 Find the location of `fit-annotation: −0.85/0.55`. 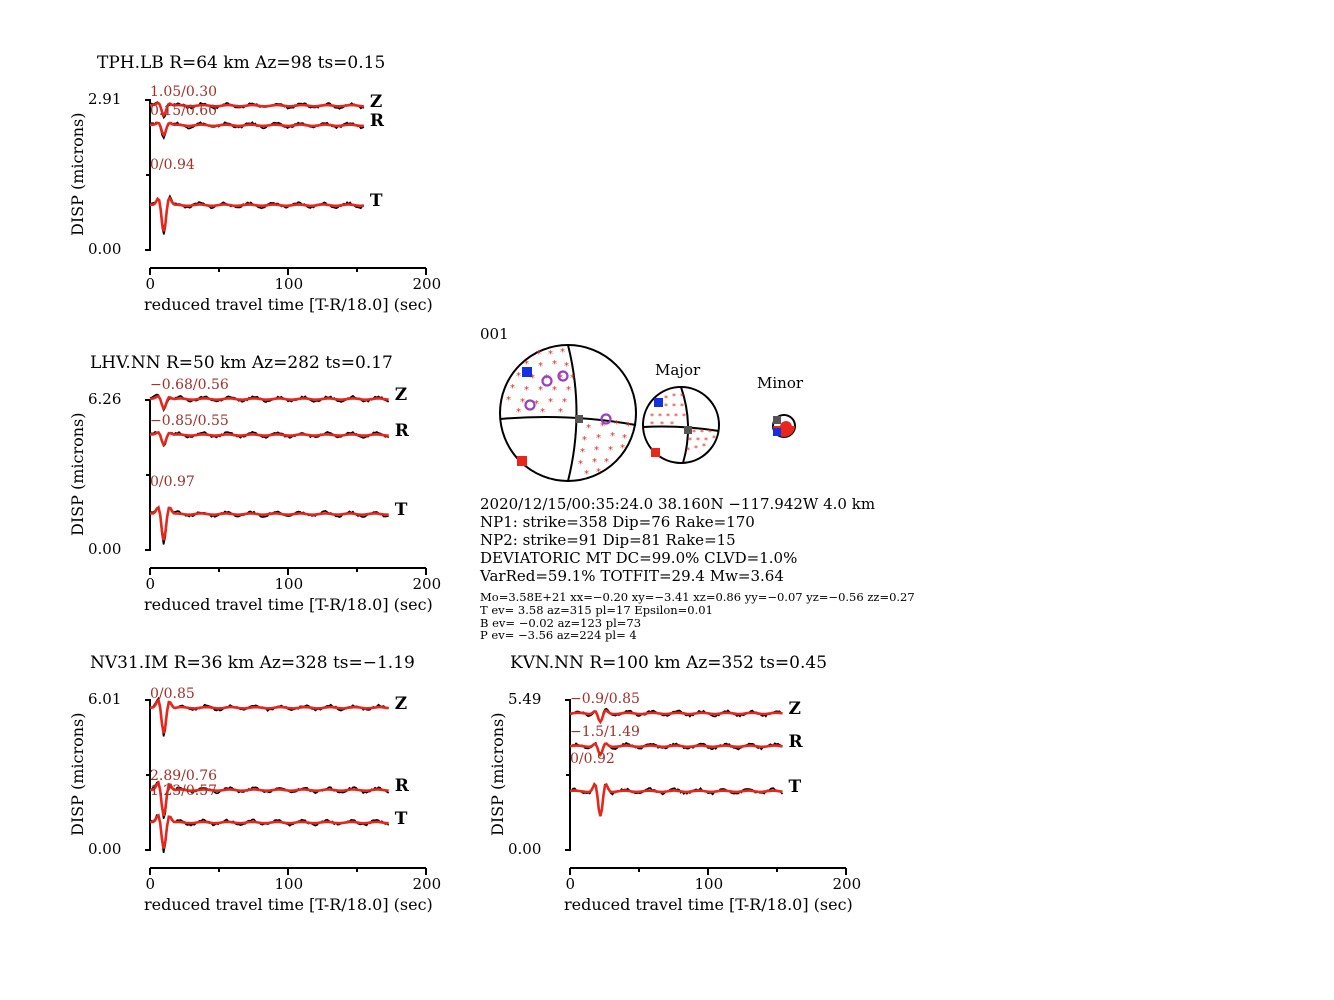

fit-annotation: −0.85/0.55 is located at coordinates (189, 420).